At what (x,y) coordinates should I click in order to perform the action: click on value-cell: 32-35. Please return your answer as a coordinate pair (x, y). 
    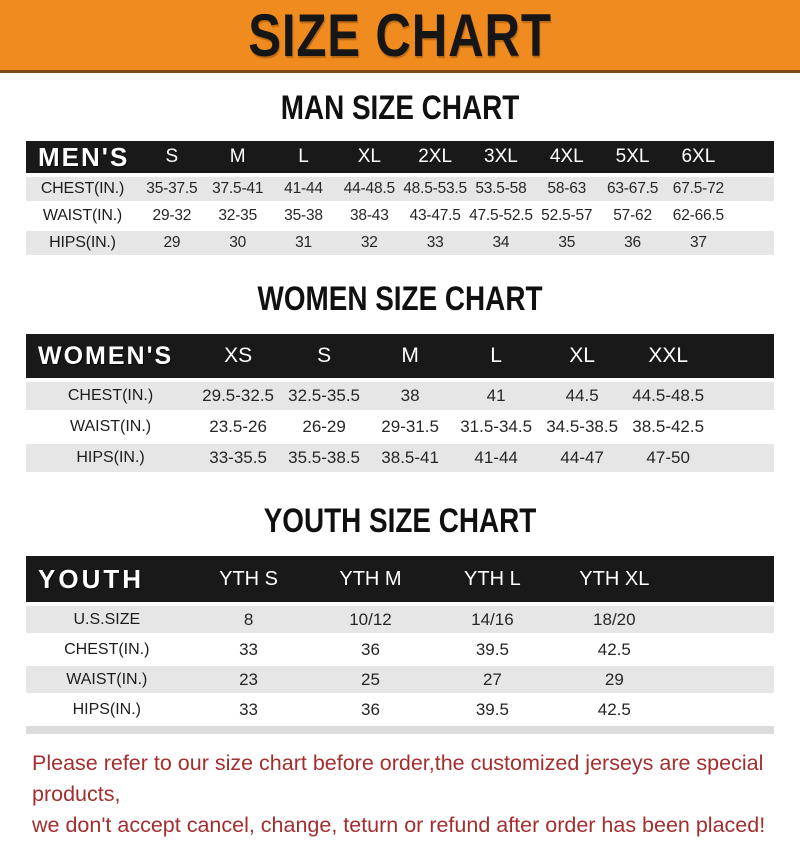
    Looking at the image, I should click on (237, 216).